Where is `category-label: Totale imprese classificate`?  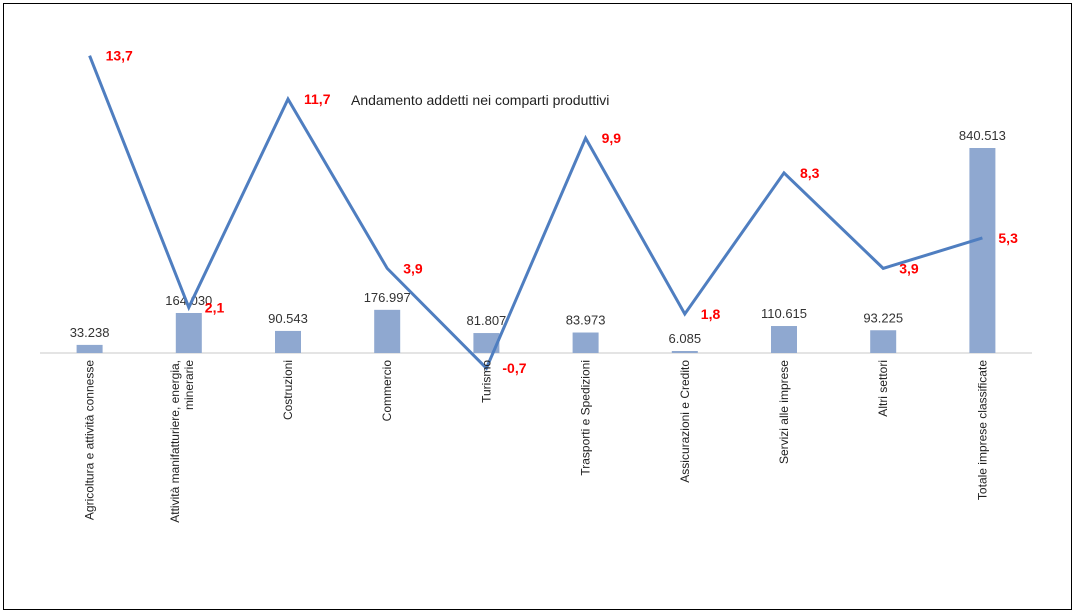 category-label: Totale imprese classificate is located at coordinates (982, 430).